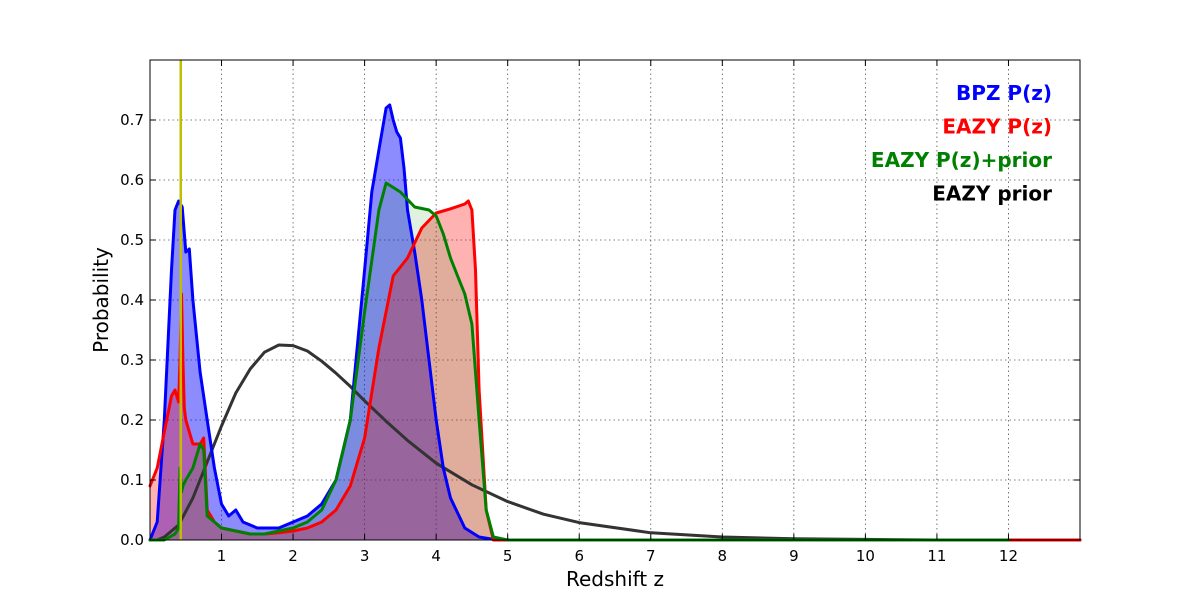  What do you see at coordinates (651, 556) in the screenshot?
I see `x-tick-label-6: 7` at bounding box center [651, 556].